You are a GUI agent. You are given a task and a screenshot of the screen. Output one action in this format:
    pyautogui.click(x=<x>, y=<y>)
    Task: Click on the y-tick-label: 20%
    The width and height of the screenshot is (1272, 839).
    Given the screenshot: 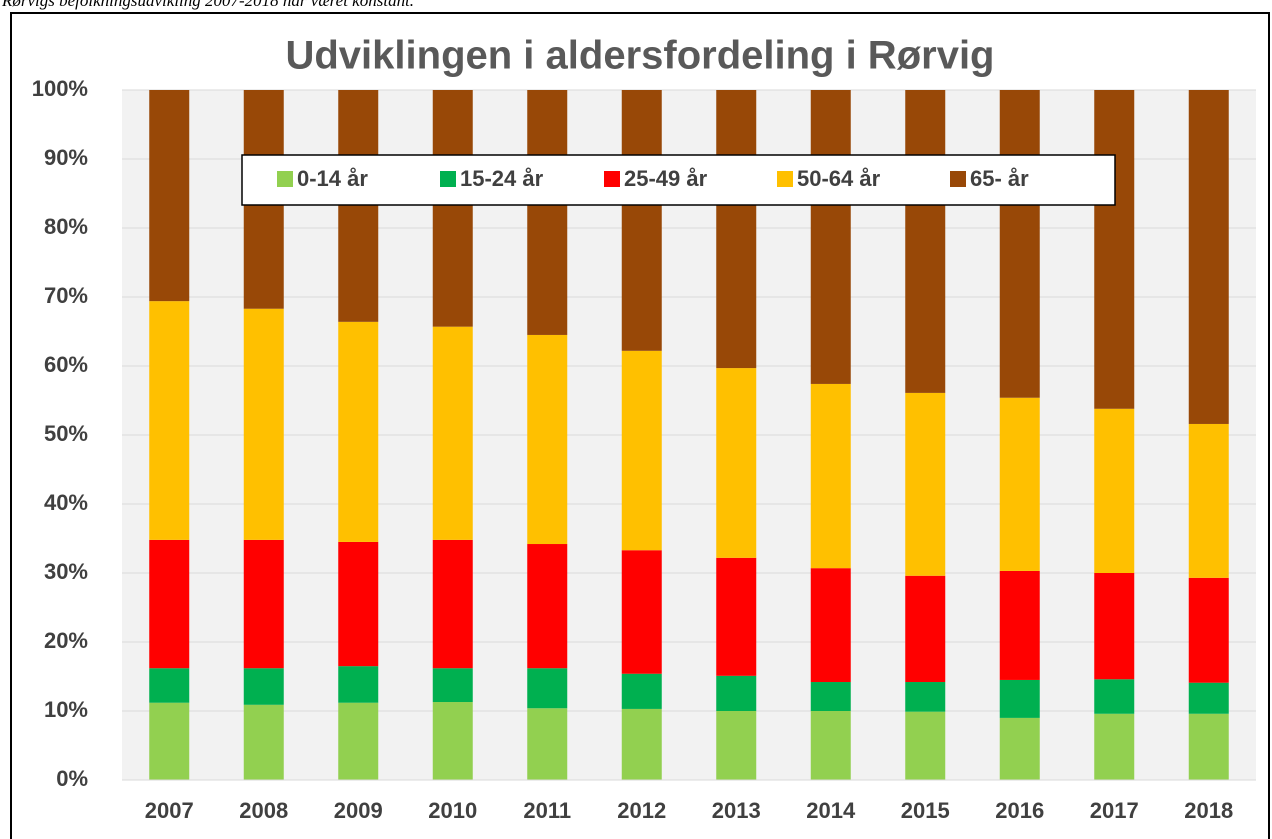 What is the action you would take?
    pyautogui.click(x=66, y=640)
    